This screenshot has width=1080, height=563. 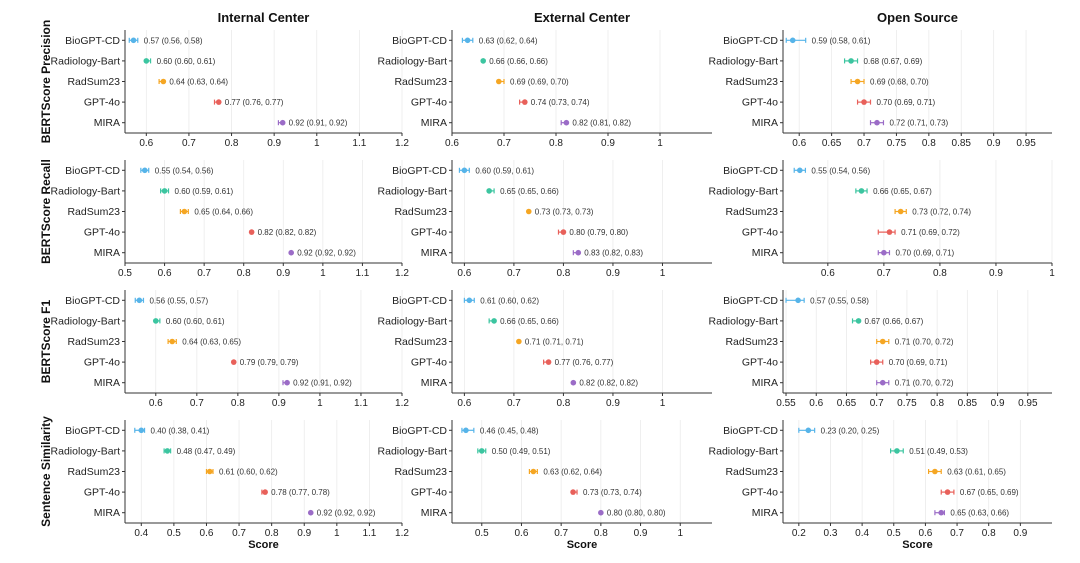 I want to click on data-label-mira: 0.71 (0.70, 0.72), so click(x=924, y=383).